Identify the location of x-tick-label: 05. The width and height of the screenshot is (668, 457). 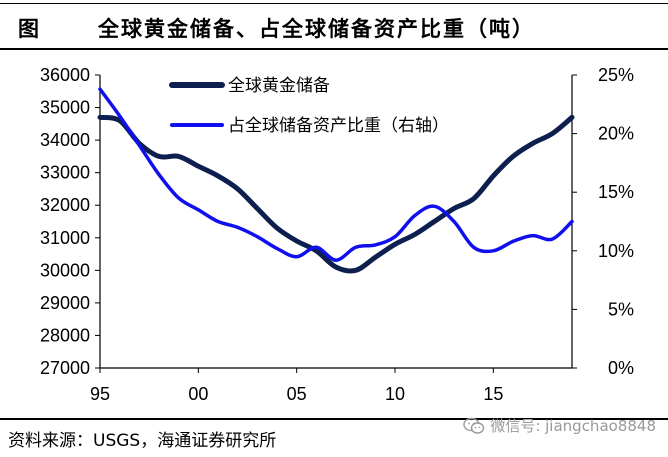
(297, 394).